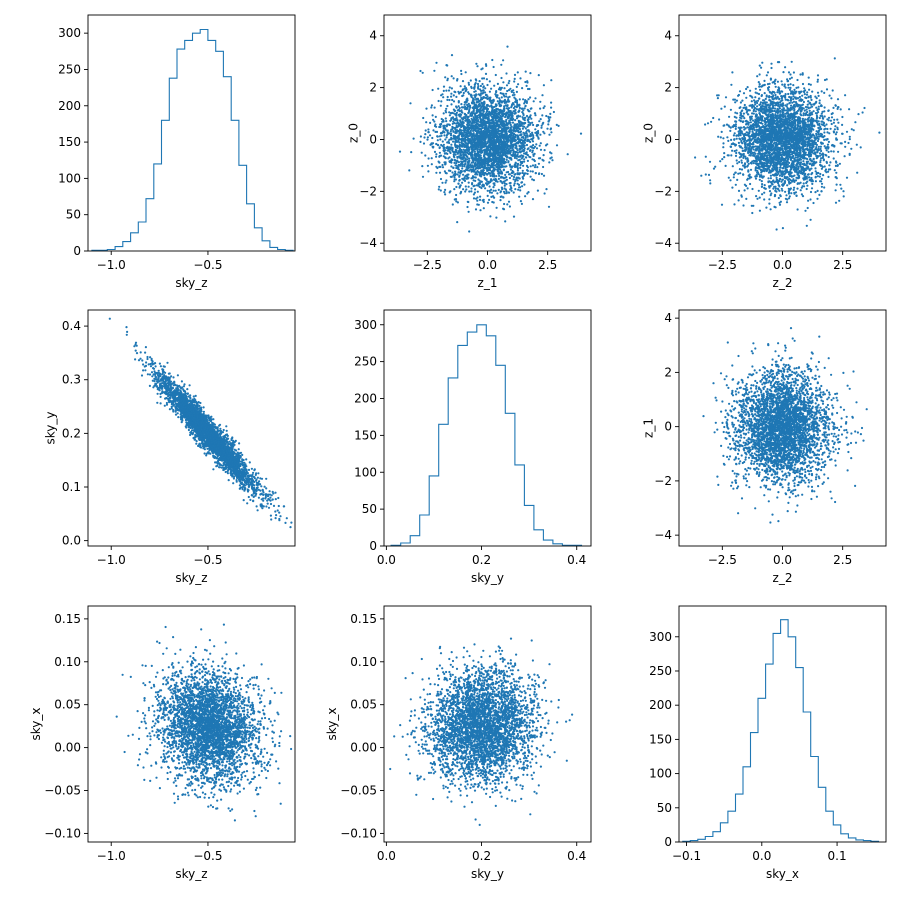 Image resolution: width=900 pixels, height=900 pixels. Describe the element at coordinates (547, 265) in the screenshot. I see `x-tick-label: 2.5` at that location.